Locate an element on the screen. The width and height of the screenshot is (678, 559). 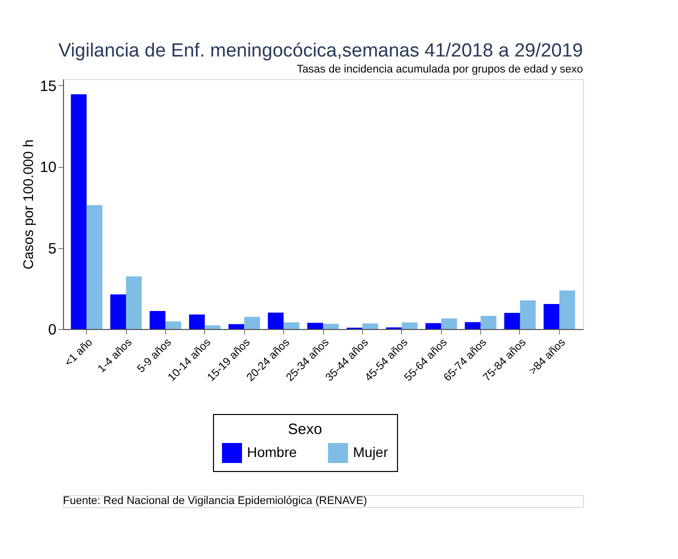
legend-title: Sexo is located at coordinates (305, 429).